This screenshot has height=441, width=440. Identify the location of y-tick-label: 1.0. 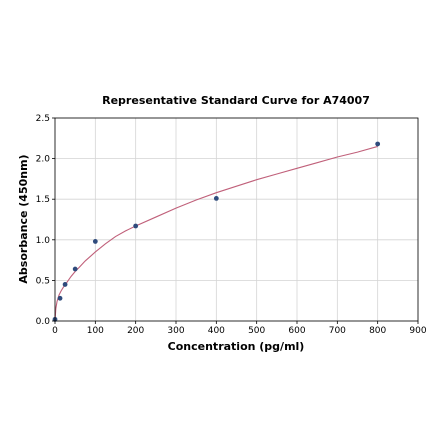
(43, 241).